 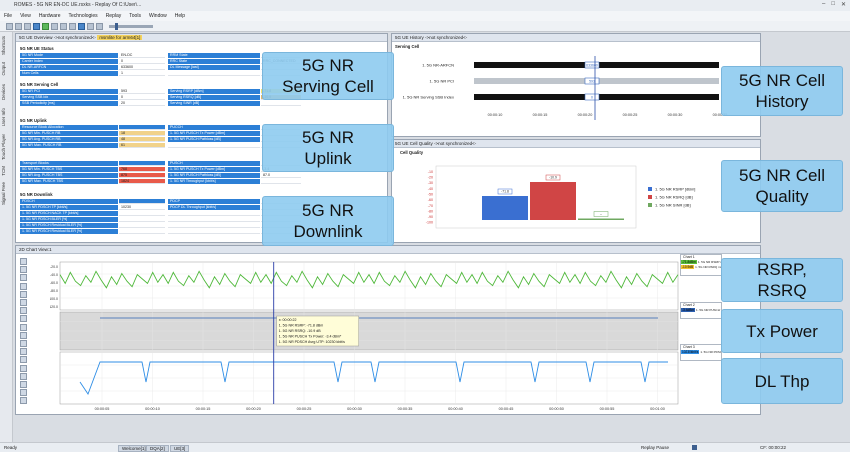 What do you see at coordinates (675, 115) in the screenshot?
I see `history-tick-label: 00:00:30` at bounding box center [675, 115].